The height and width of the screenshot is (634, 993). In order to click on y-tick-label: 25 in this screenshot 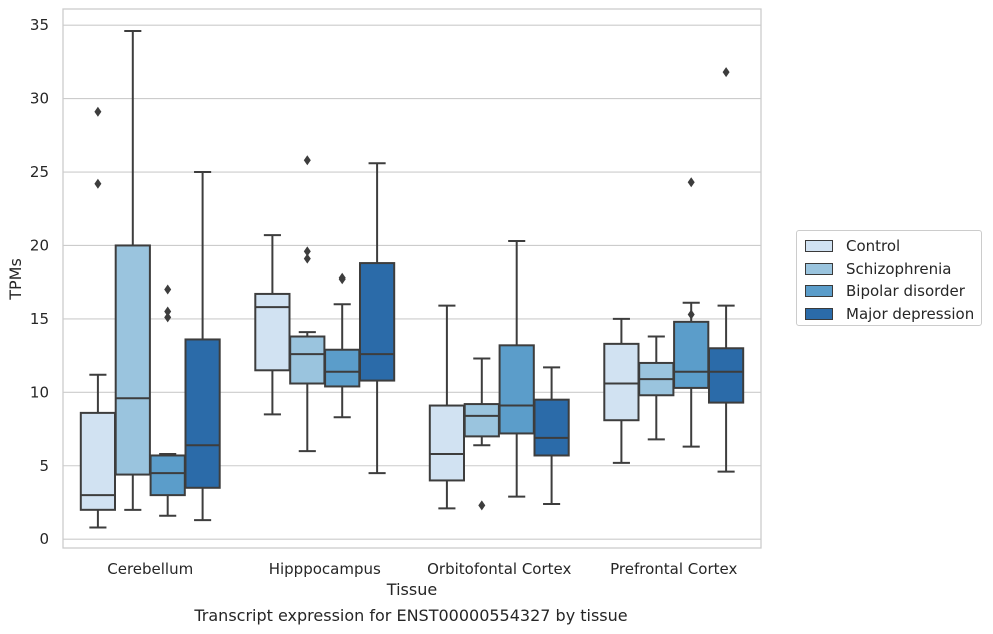, I will do `click(39, 172)`.